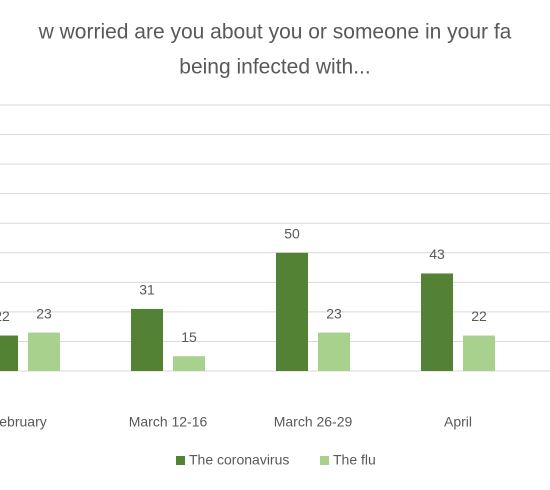  I want to click on x-tick-label: ebruary, so click(23, 422).